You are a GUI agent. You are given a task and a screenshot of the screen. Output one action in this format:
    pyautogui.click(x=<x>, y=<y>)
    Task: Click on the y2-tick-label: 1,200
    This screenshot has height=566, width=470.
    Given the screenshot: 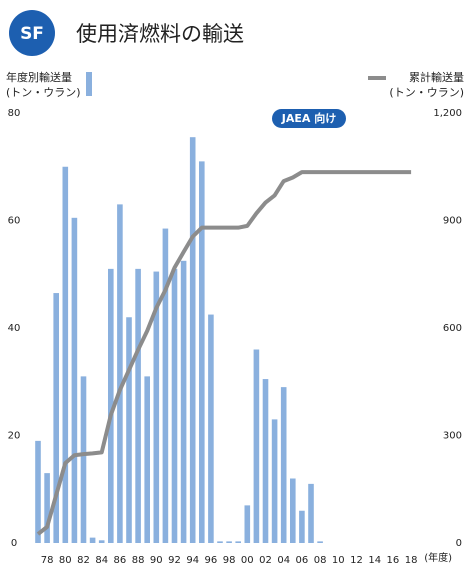 What is the action you would take?
    pyautogui.click(x=447, y=113)
    